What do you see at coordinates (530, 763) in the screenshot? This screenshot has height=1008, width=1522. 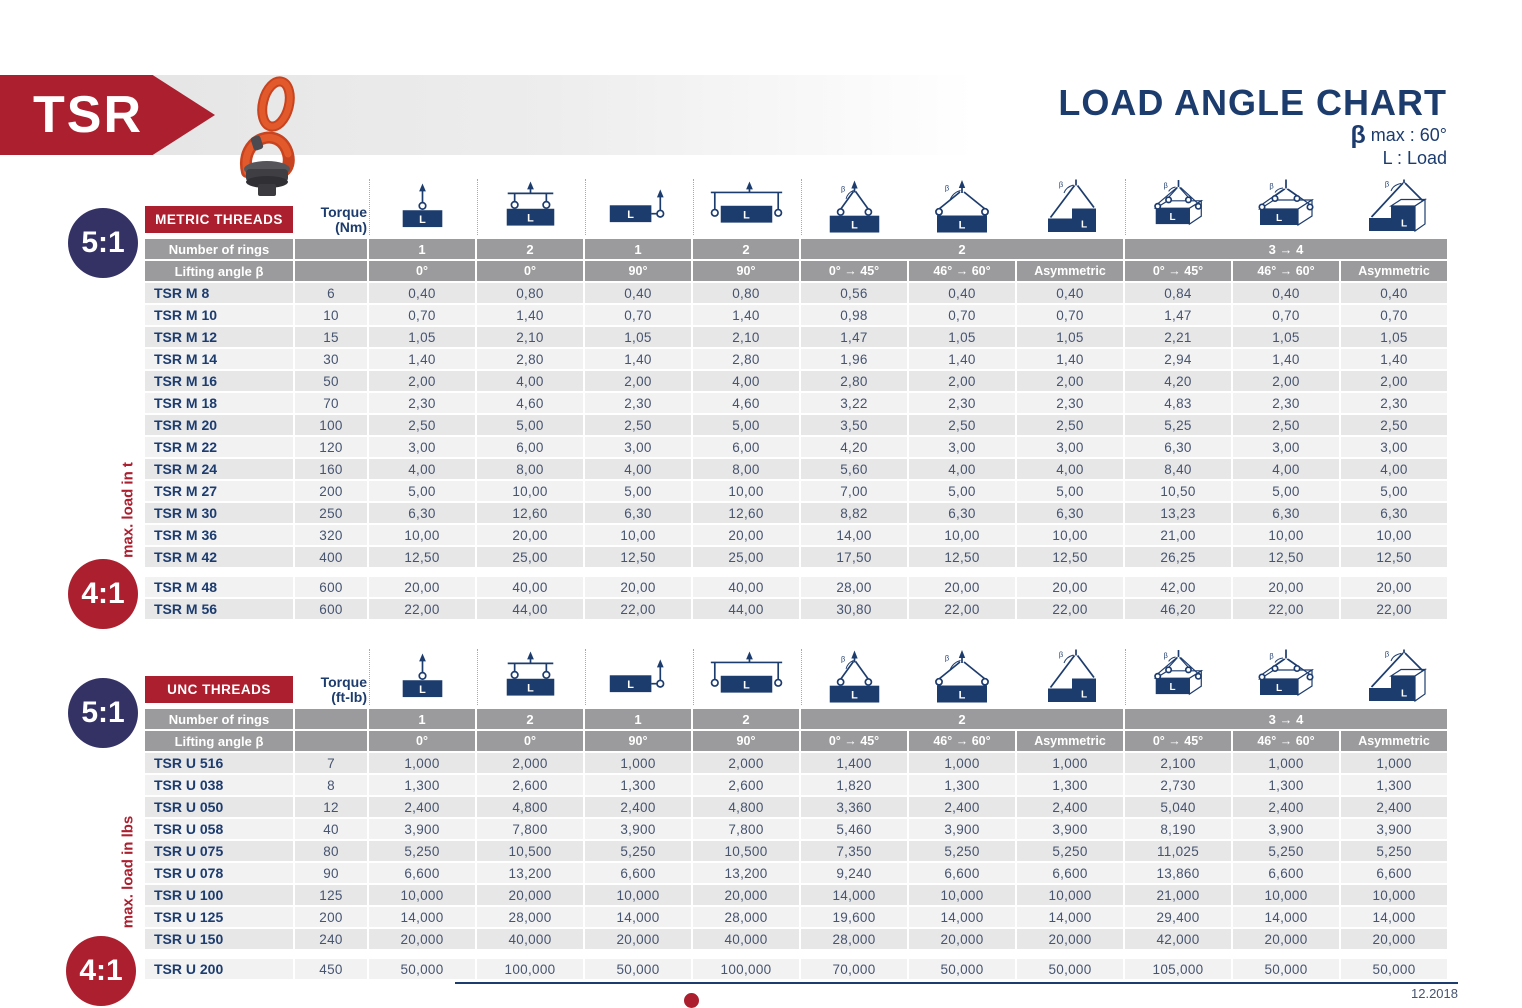 I see `load-value-cell: 2,000` at bounding box center [530, 763].